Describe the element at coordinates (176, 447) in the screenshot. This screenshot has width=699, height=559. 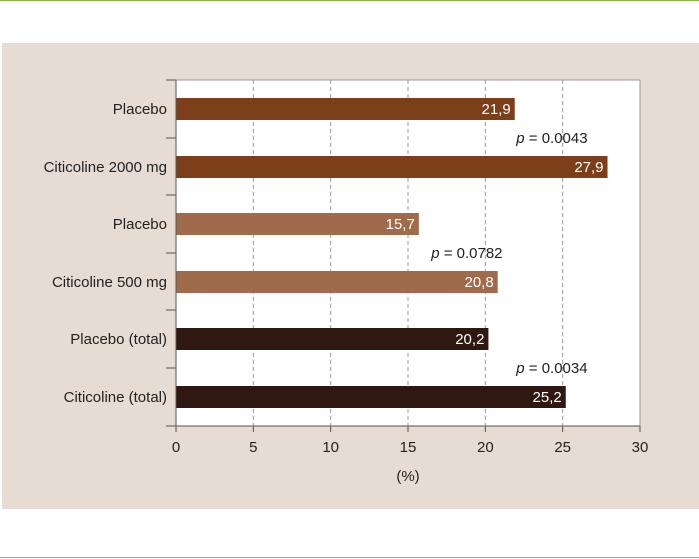
I see `x-tick-label: 0` at that location.